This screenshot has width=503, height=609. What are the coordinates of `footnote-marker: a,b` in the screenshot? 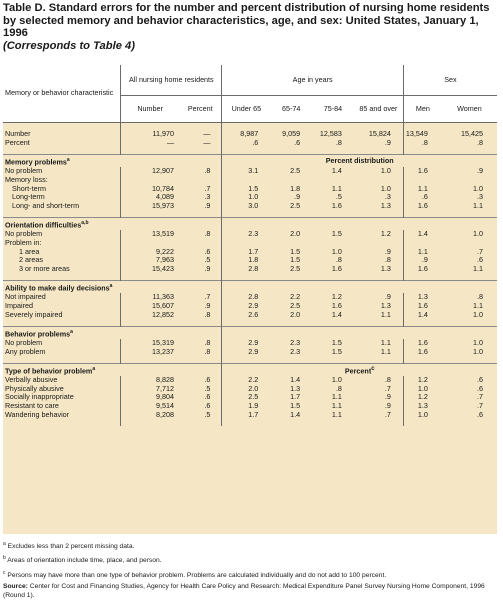 It's located at (85, 222).